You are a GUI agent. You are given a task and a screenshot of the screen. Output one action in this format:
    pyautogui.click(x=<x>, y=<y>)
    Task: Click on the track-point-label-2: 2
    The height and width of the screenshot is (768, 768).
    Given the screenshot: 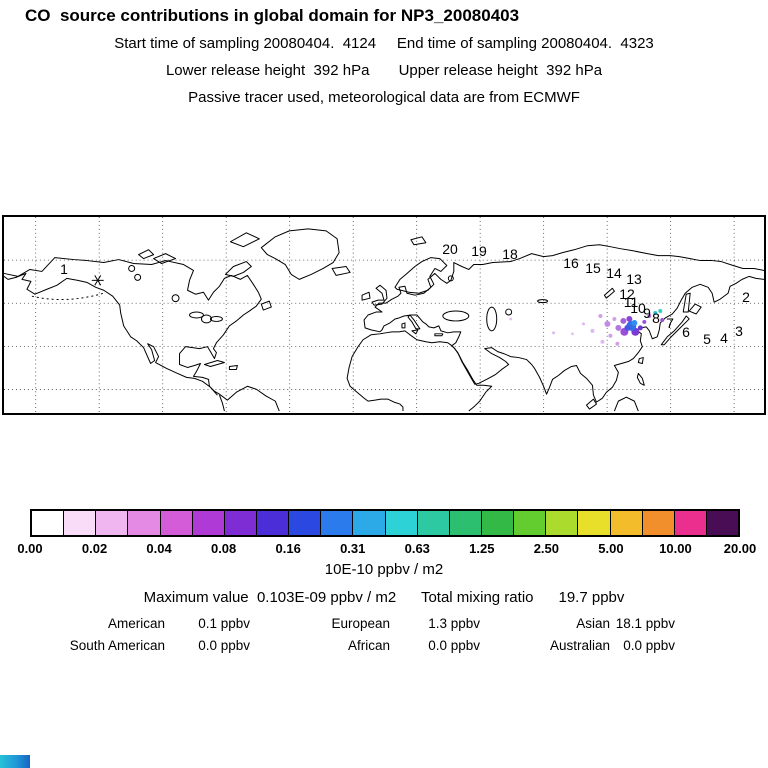 What is the action you would take?
    pyautogui.click(x=746, y=297)
    